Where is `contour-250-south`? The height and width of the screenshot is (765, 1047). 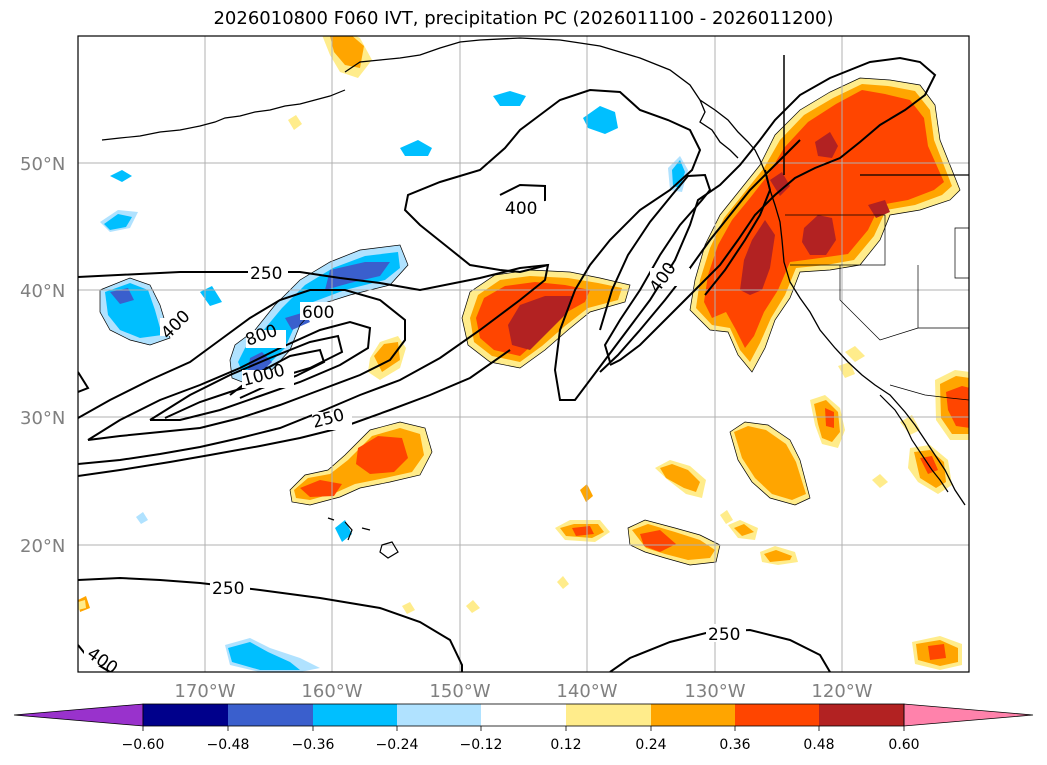 contour-250-south is located at coordinates (270, 624).